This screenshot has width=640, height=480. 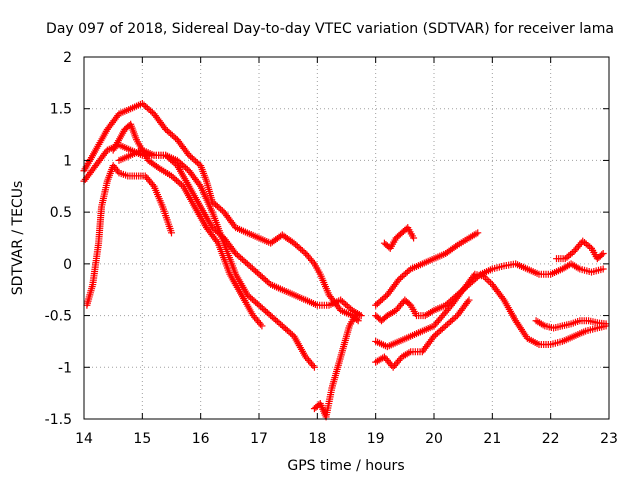 I want to click on x-tick-label: 16, so click(x=201, y=439).